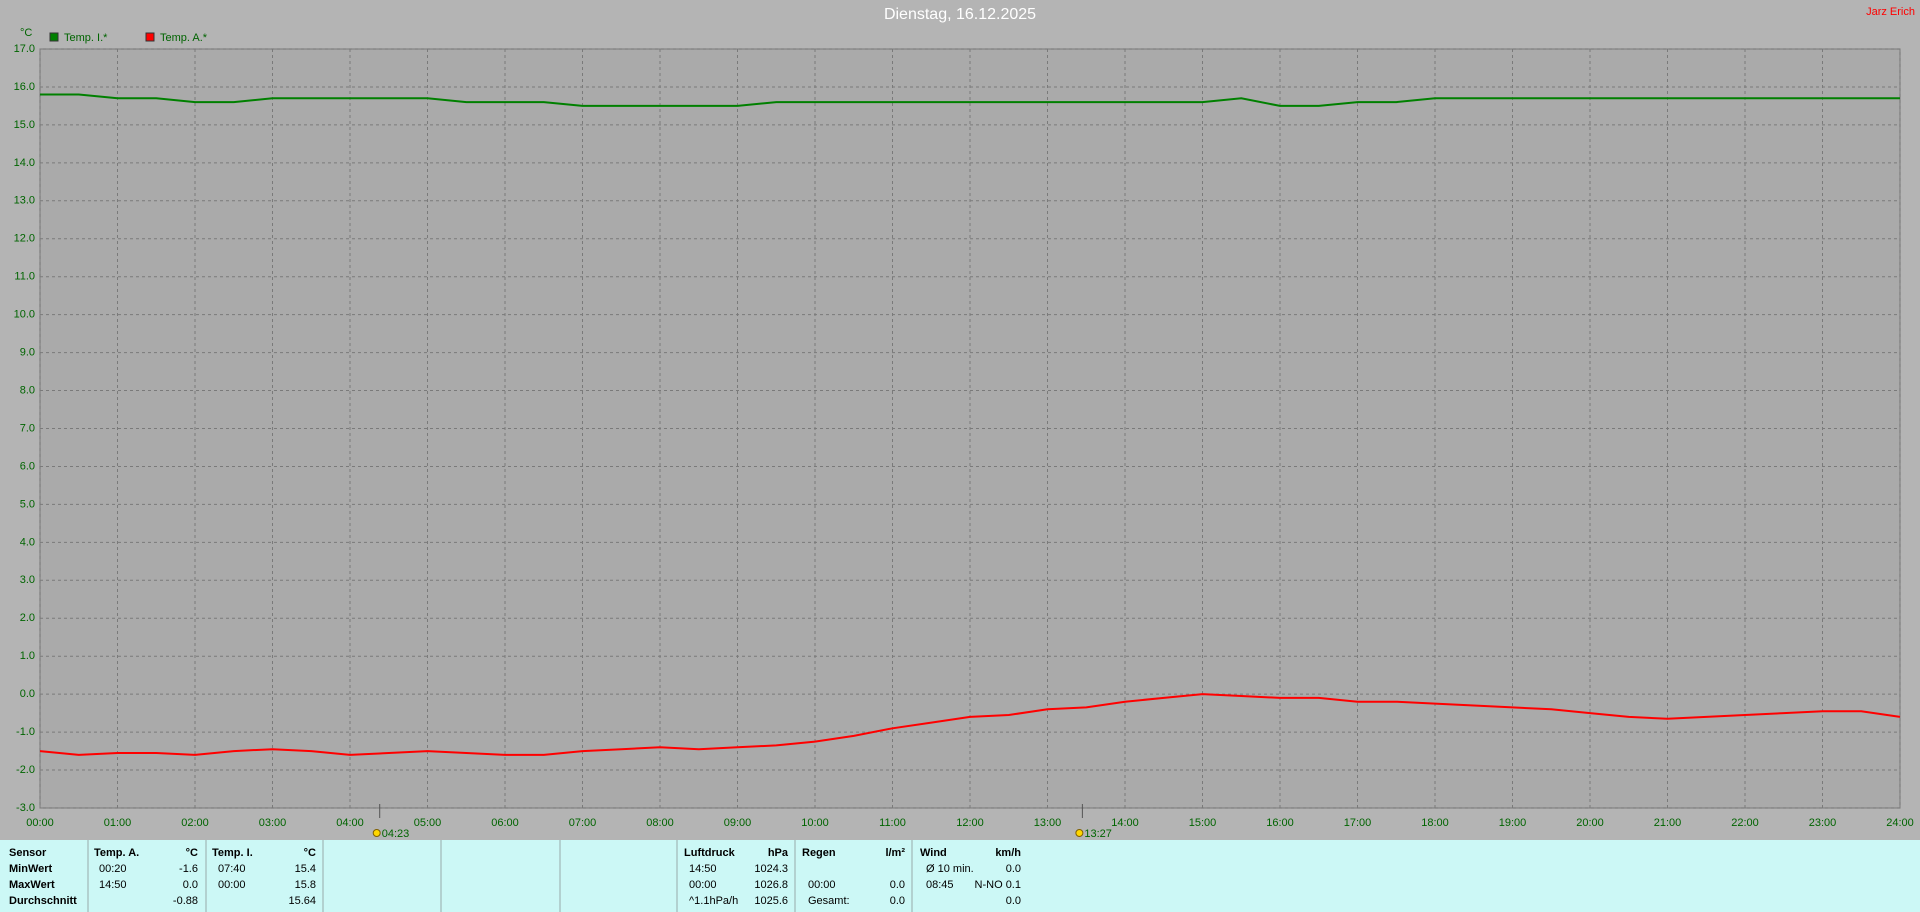 This screenshot has height=912, width=1920. What do you see at coordinates (1098, 834) in the screenshot?
I see `sun-time: 13:27` at bounding box center [1098, 834].